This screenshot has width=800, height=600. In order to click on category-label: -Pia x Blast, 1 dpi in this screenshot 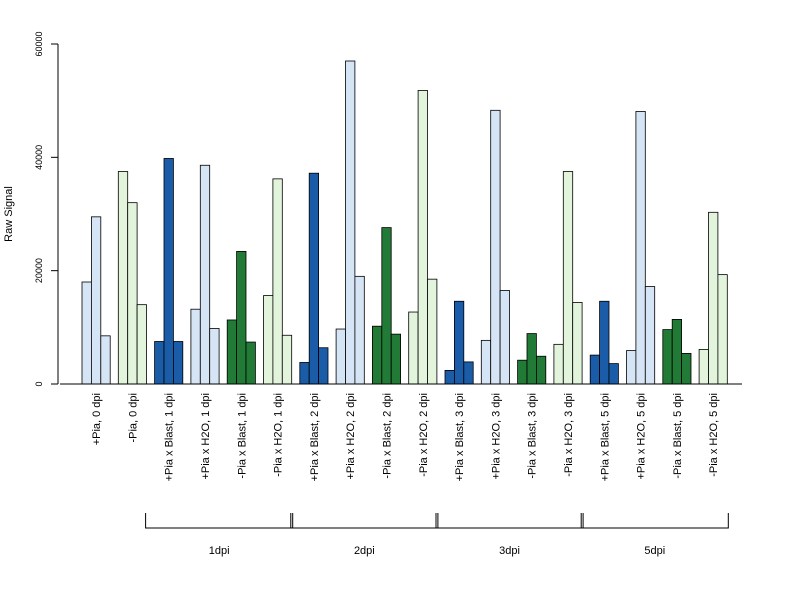, I will do `click(242, 436)`.